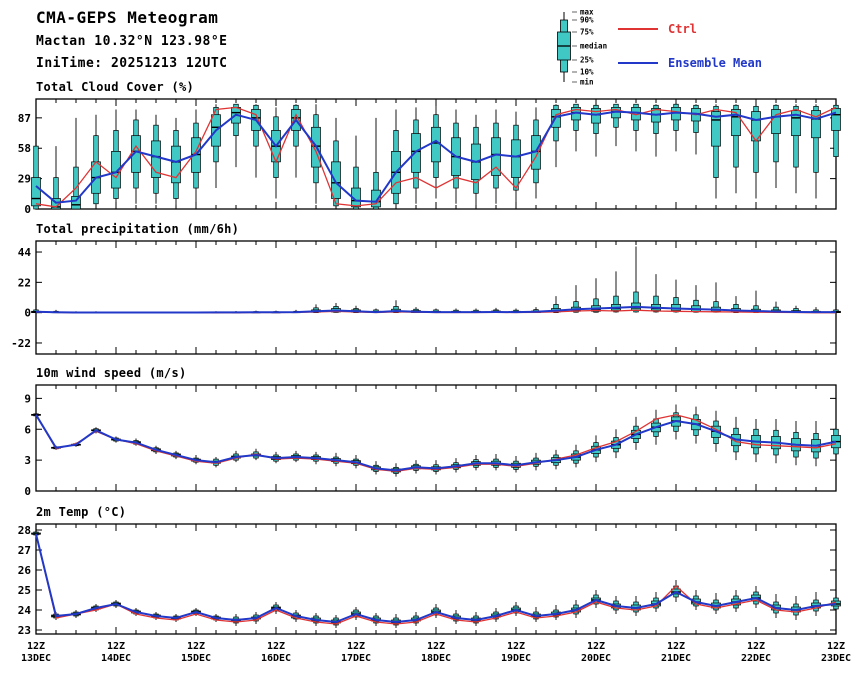  What do you see at coordinates (715, 63) in the screenshot?
I see `ensemble-mean-label: Ensemble Mean` at bounding box center [715, 63].